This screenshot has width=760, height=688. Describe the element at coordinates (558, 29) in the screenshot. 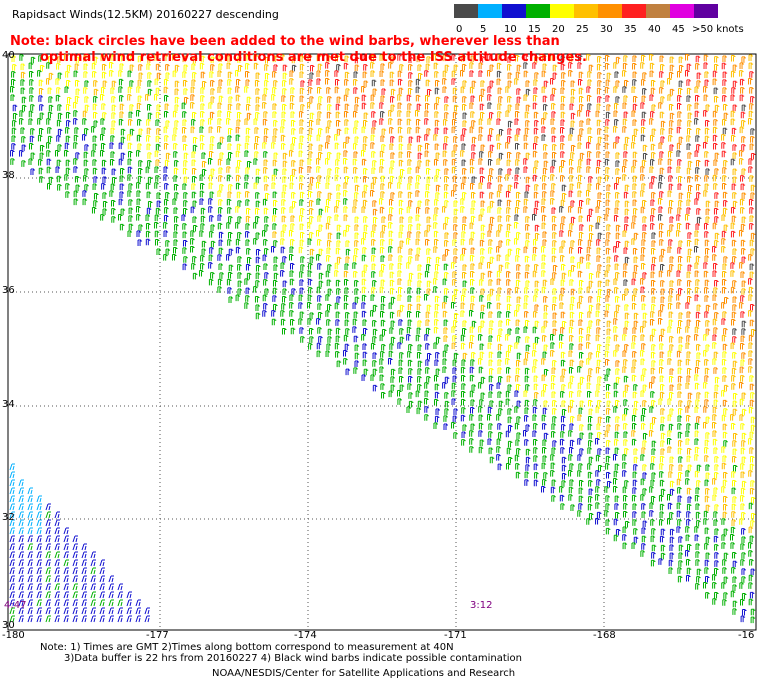

I see `colorbar-label: 20` at that location.